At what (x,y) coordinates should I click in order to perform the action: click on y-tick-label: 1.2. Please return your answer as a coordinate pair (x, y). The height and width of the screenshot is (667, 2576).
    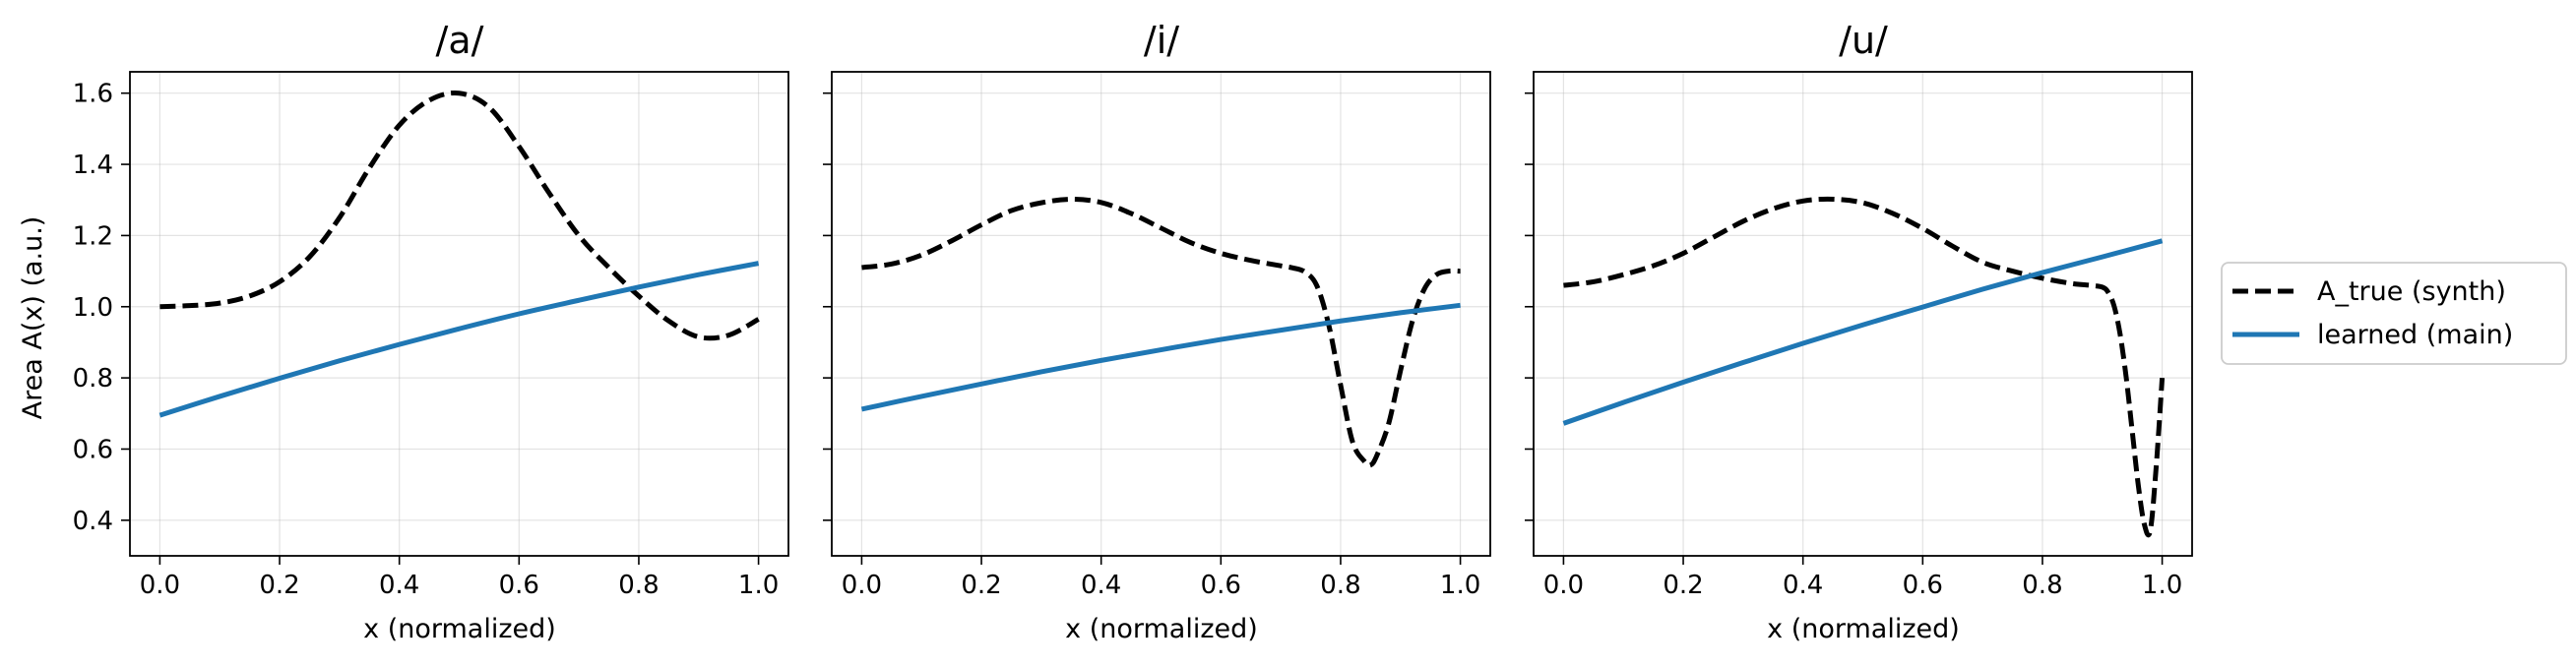
    Looking at the image, I should click on (93, 236).